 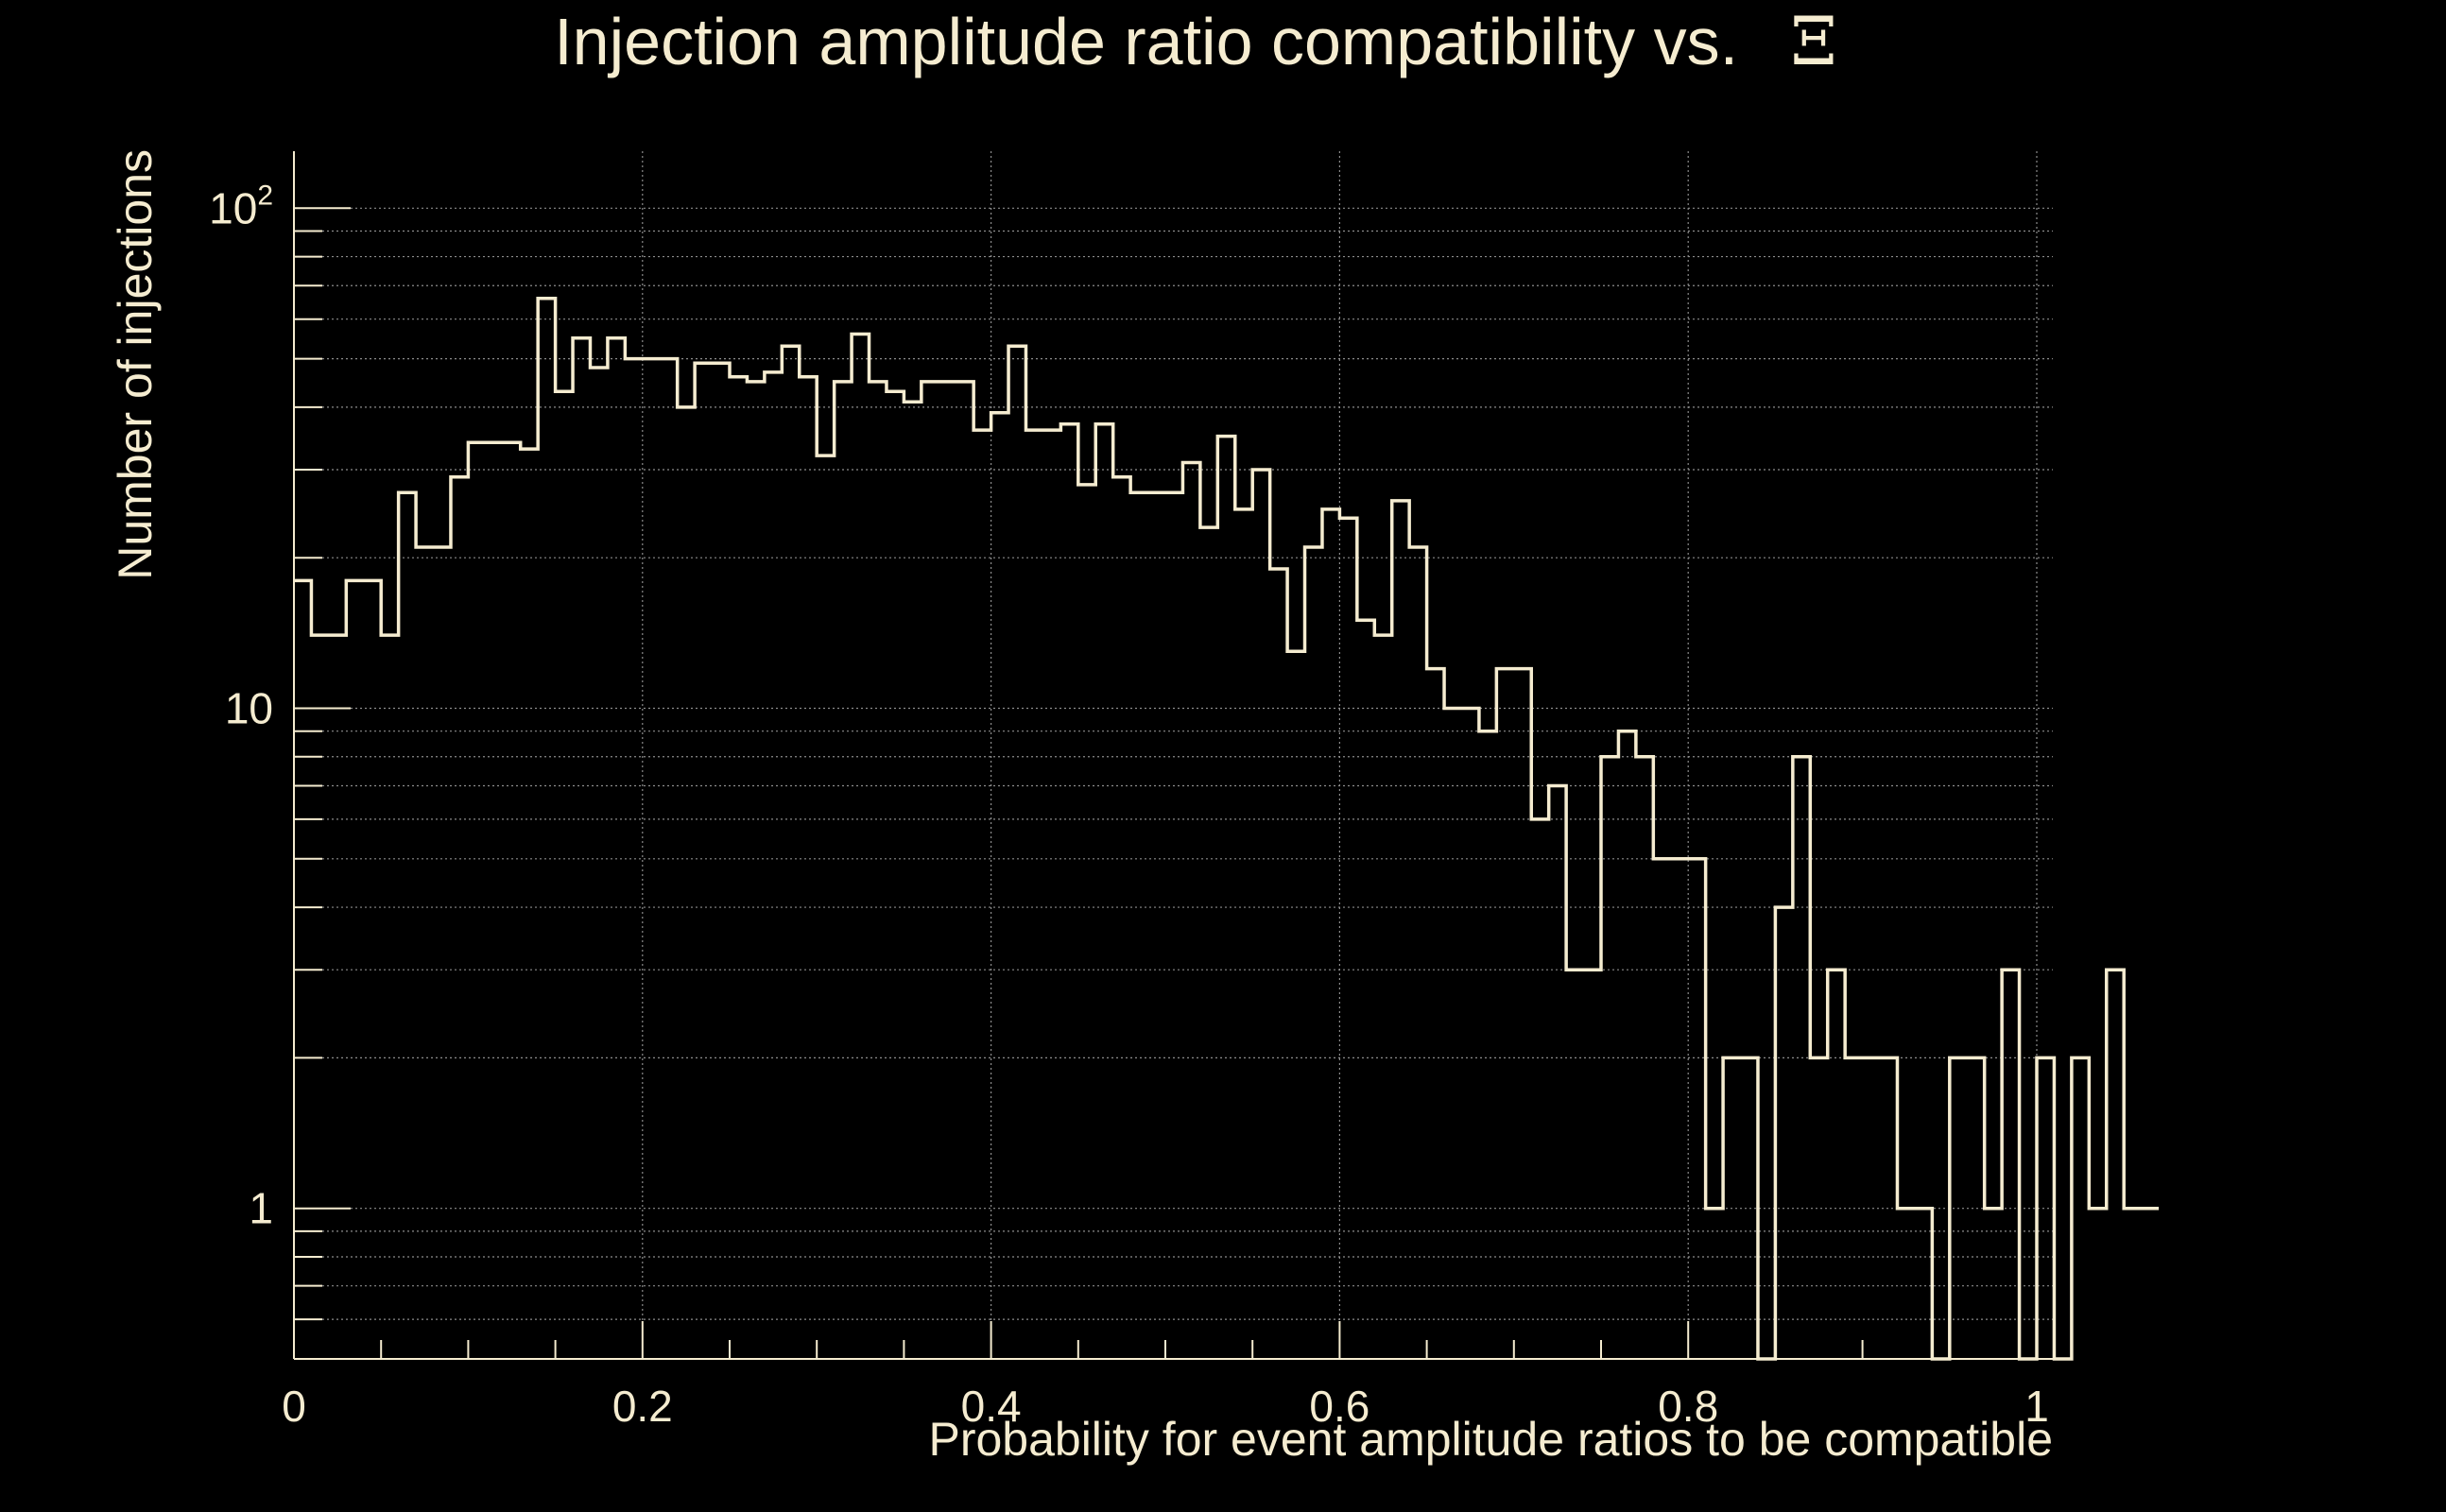 I want to click on y-axis-label: Number of injections, so click(x=135, y=364).